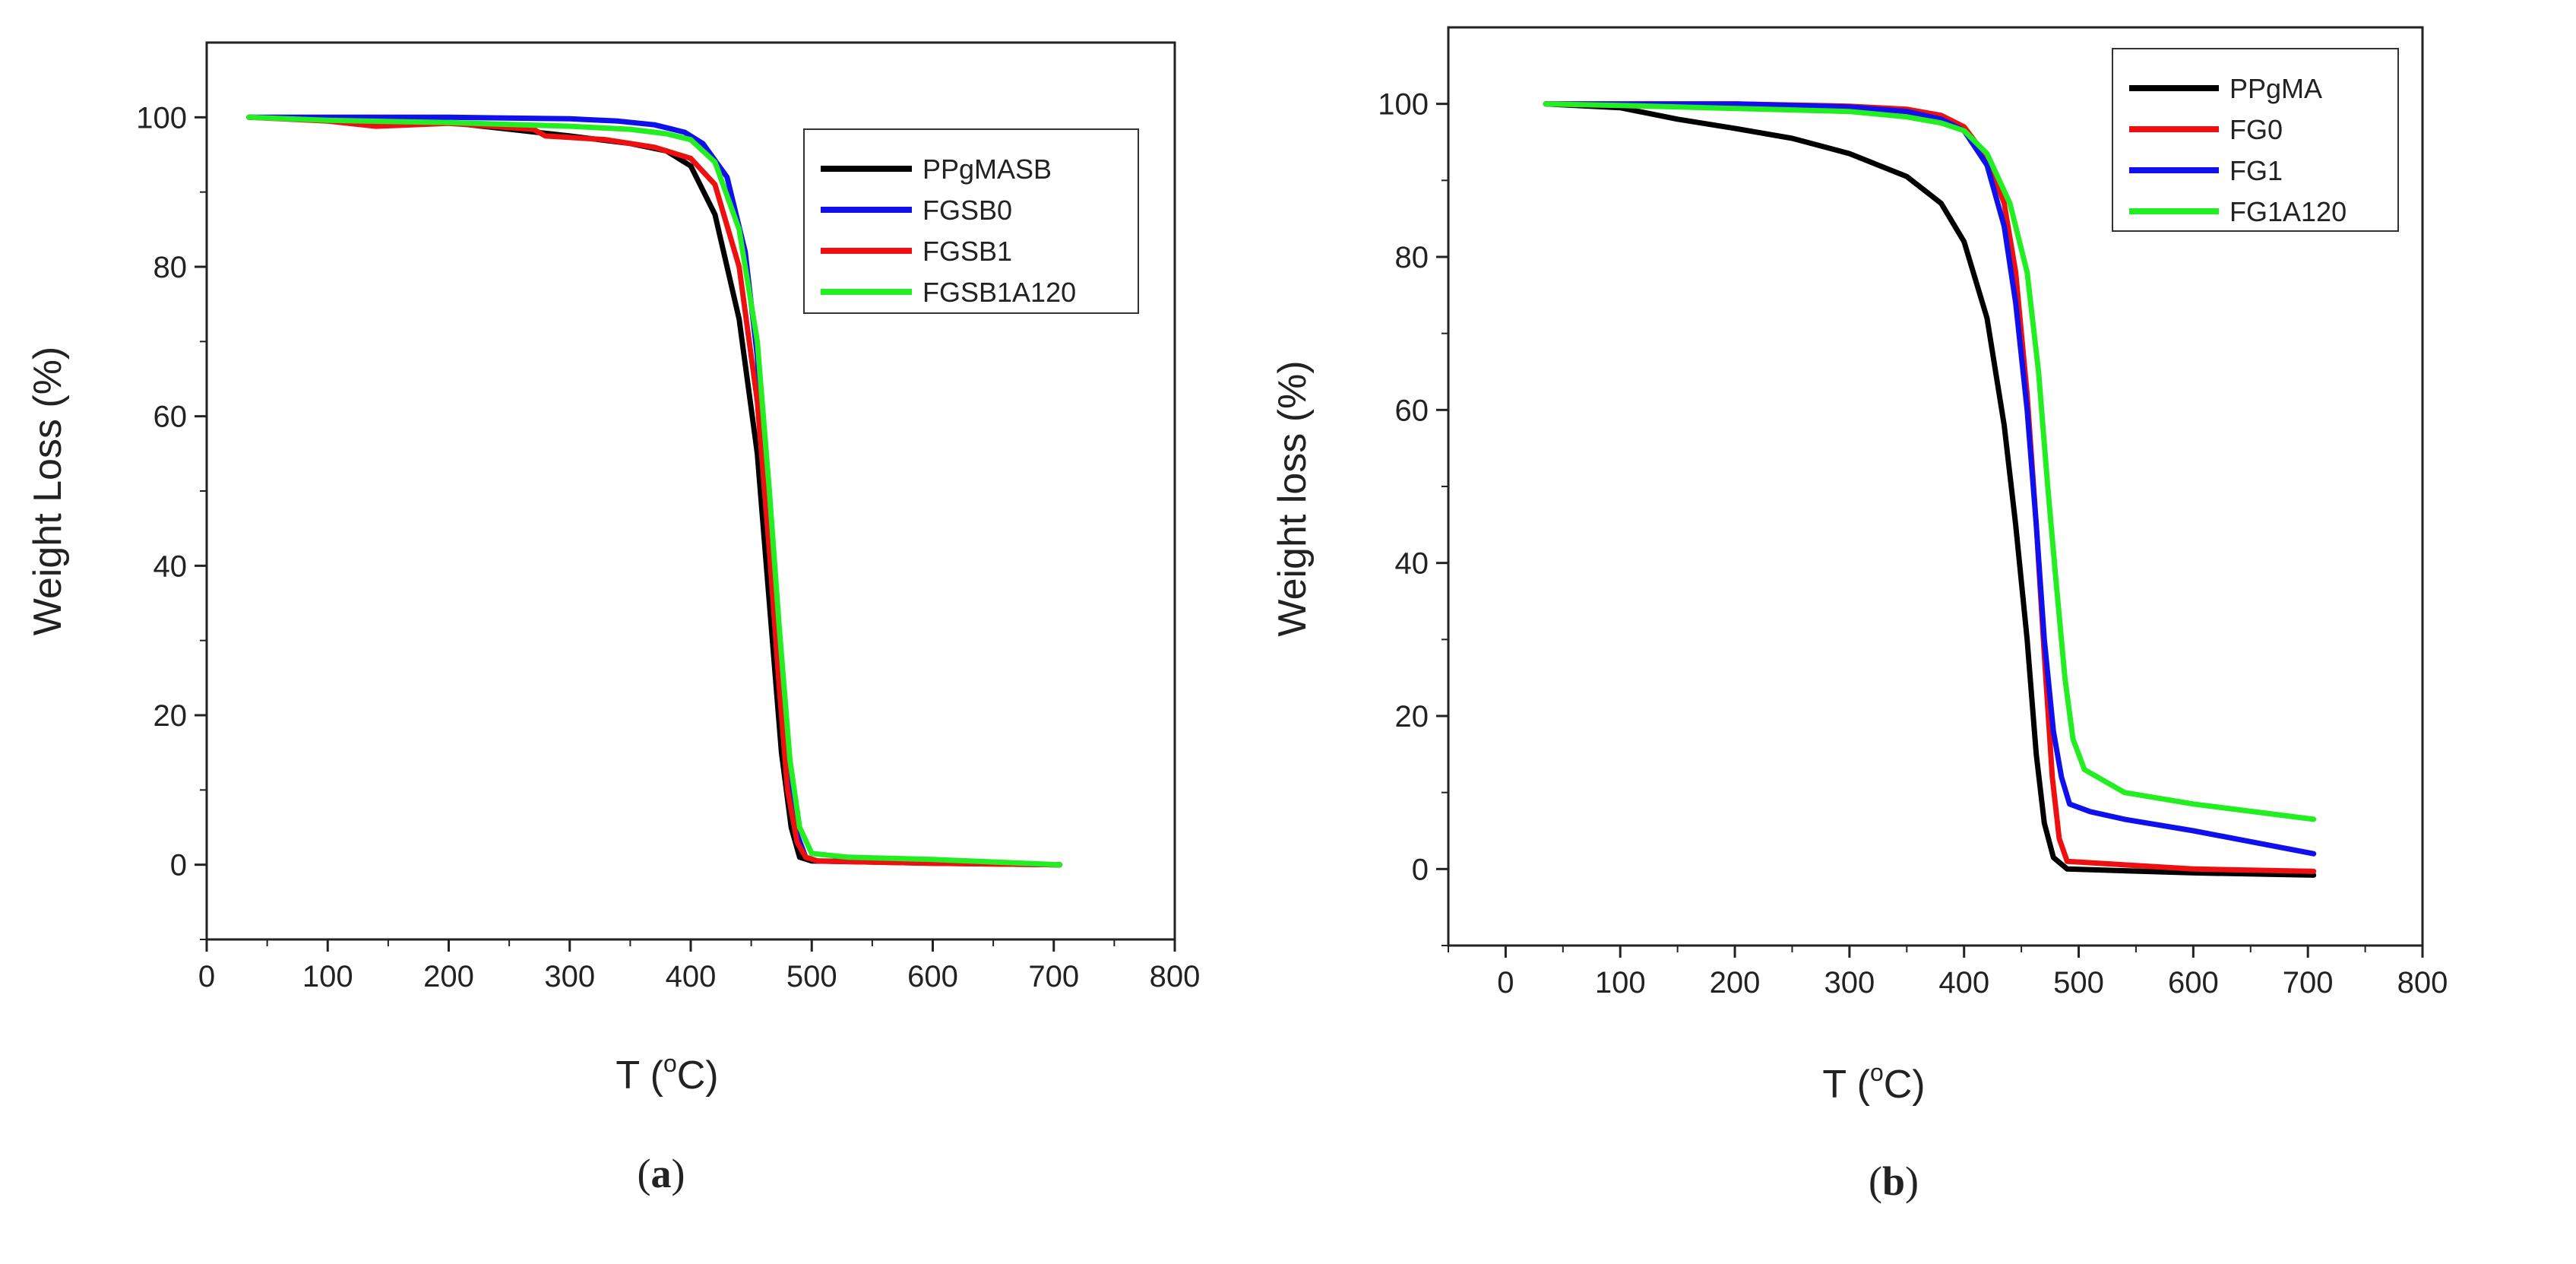 This screenshot has height=1264, width=2576. Describe the element at coordinates (178, 866) in the screenshot. I see `y-tick-label-a-0: 0` at that location.